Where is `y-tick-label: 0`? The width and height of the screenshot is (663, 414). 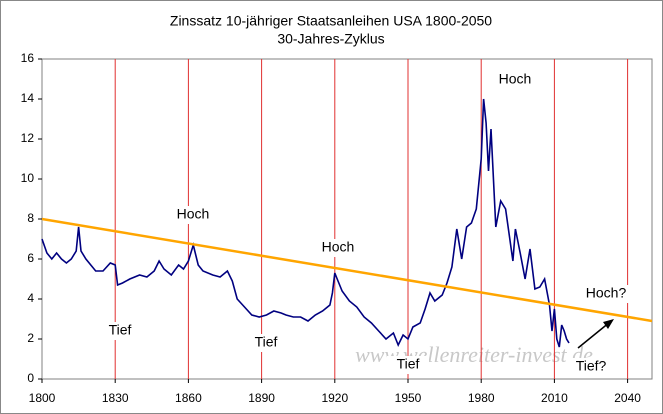 y-tick-label: 0 is located at coordinates (30, 378).